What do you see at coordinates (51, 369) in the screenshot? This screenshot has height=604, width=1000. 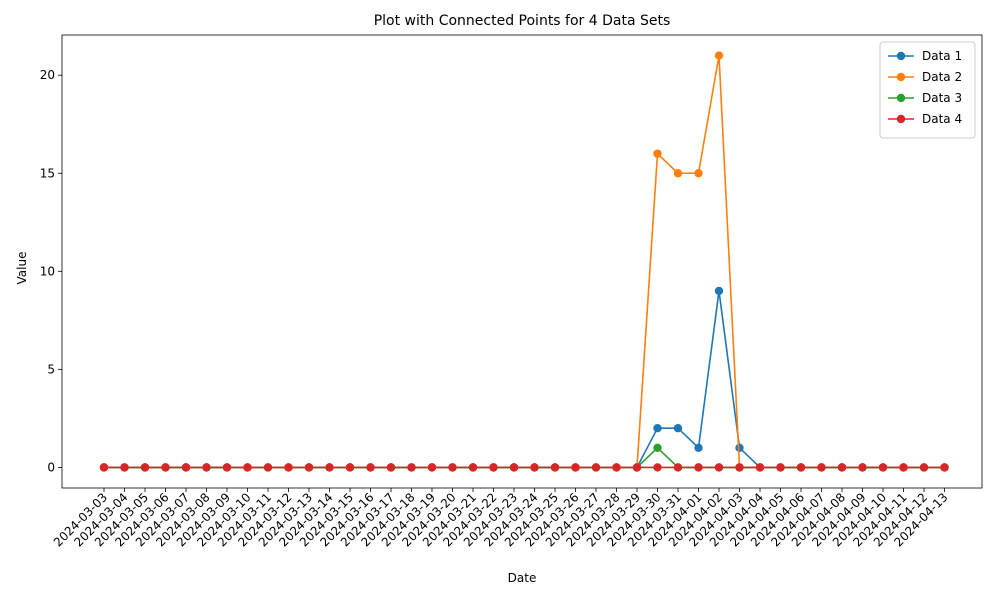 I see `y-tick-label: 5` at bounding box center [51, 369].